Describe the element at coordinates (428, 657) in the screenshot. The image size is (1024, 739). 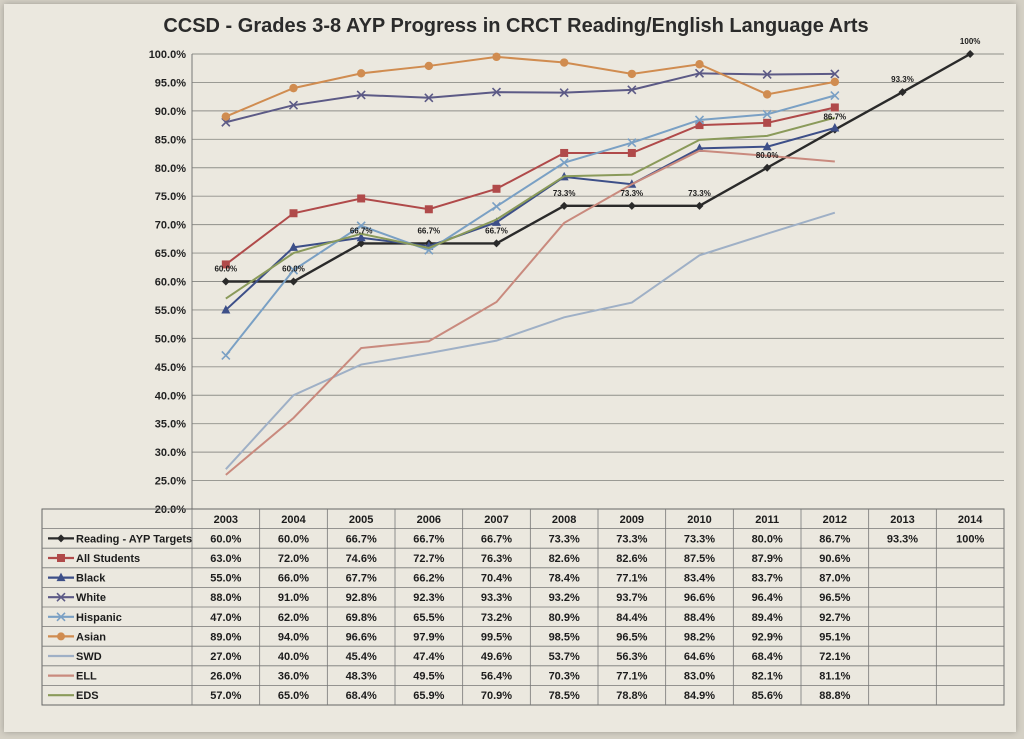
I see `table-cell: 47.4%` at that location.